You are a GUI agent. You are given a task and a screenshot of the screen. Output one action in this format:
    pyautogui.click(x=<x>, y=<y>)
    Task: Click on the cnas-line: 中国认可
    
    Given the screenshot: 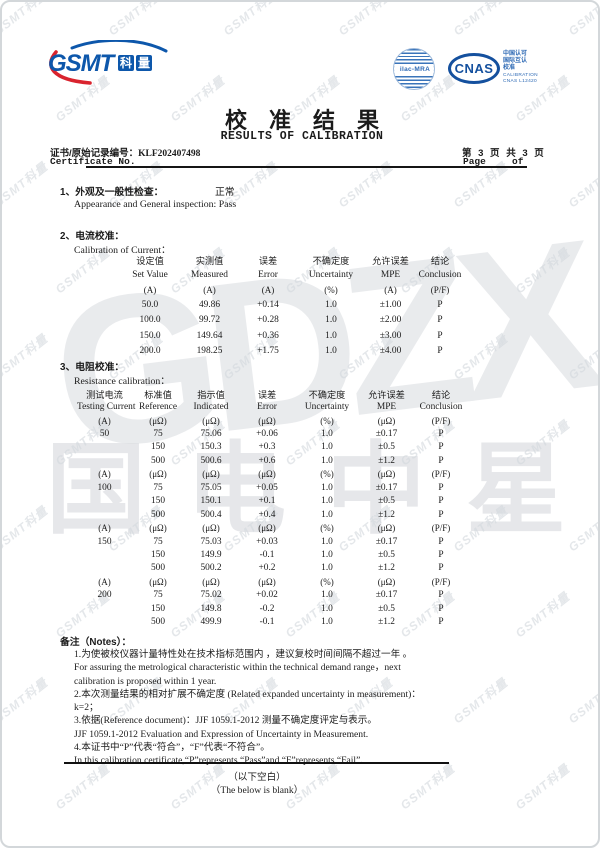 What is the action you would take?
    pyautogui.click(x=515, y=54)
    